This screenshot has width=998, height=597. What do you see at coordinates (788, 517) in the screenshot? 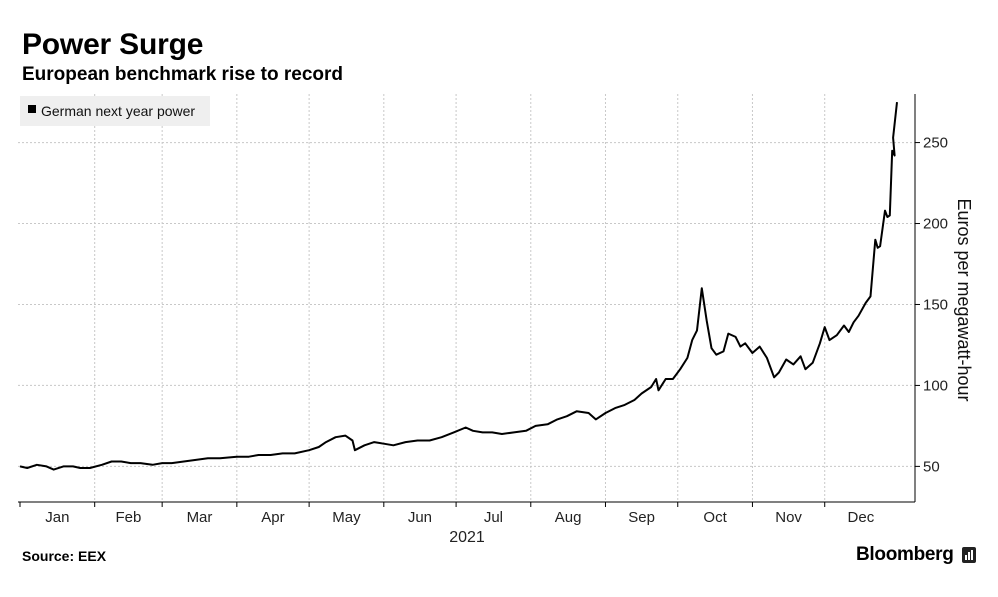
I see `x-tick-label: Nov` at bounding box center [788, 517].